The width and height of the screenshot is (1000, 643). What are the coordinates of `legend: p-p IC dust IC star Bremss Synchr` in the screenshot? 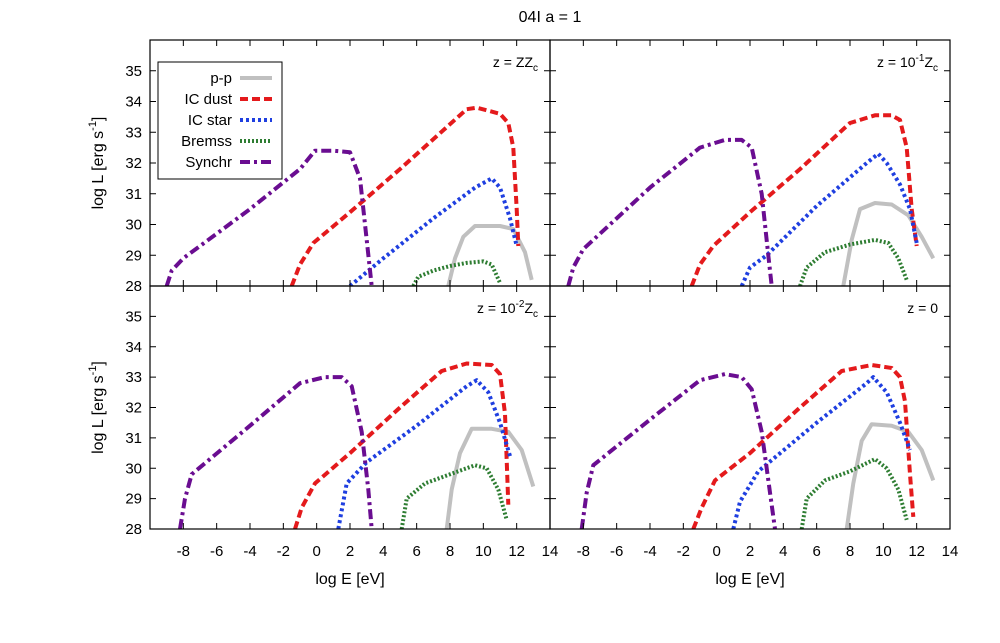 It's located at (220, 120).